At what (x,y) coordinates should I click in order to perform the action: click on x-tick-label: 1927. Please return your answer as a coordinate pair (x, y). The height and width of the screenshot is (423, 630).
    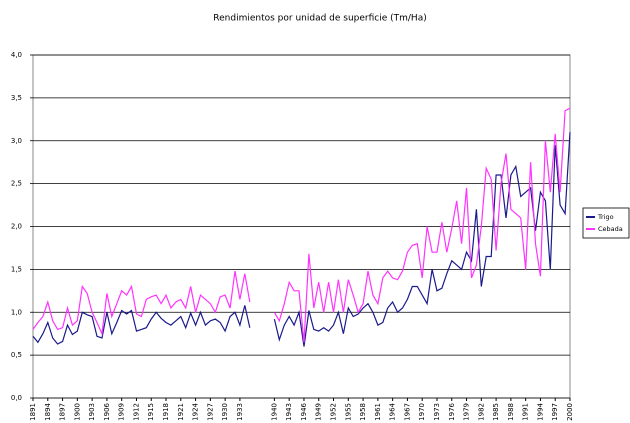
    Looking at the image, I should click on (210, 412).